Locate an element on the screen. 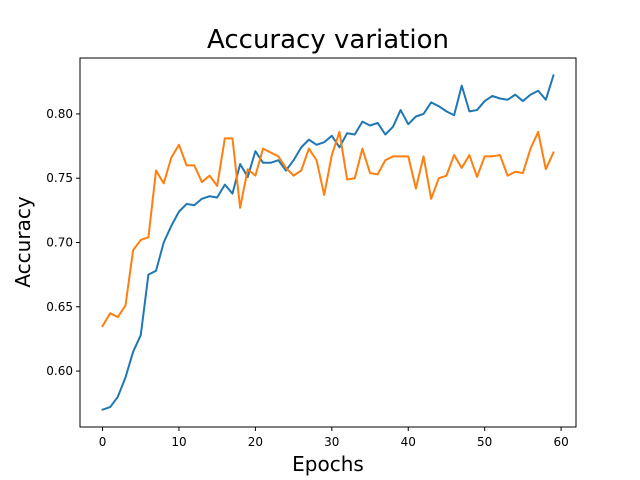 The height and width of the screenshot is (480, 640). chart-title: Accuracy variation is located at coordinates (328, 40).